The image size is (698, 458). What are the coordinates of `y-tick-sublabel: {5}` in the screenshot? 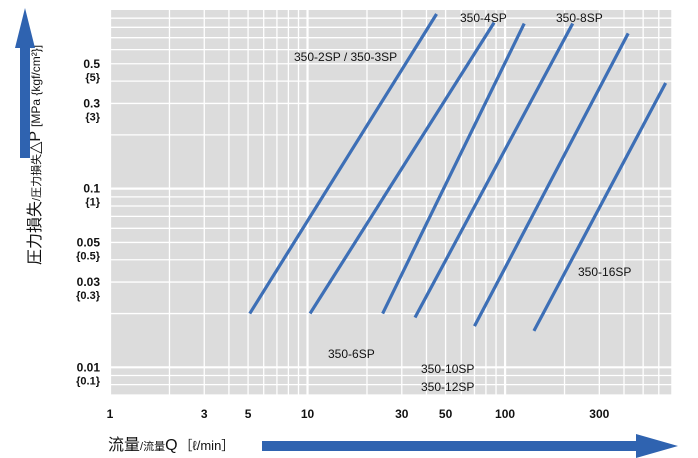 It's located at (92, 78).